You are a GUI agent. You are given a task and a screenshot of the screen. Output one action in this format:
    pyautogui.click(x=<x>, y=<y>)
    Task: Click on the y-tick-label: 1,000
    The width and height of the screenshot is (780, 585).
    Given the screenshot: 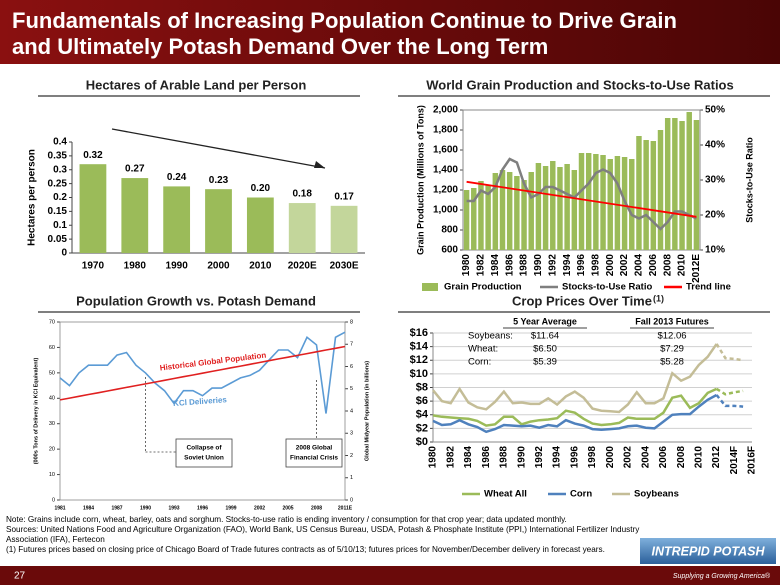 What is the action you would take?
    pyautogui.click(x=445, y=210)
    